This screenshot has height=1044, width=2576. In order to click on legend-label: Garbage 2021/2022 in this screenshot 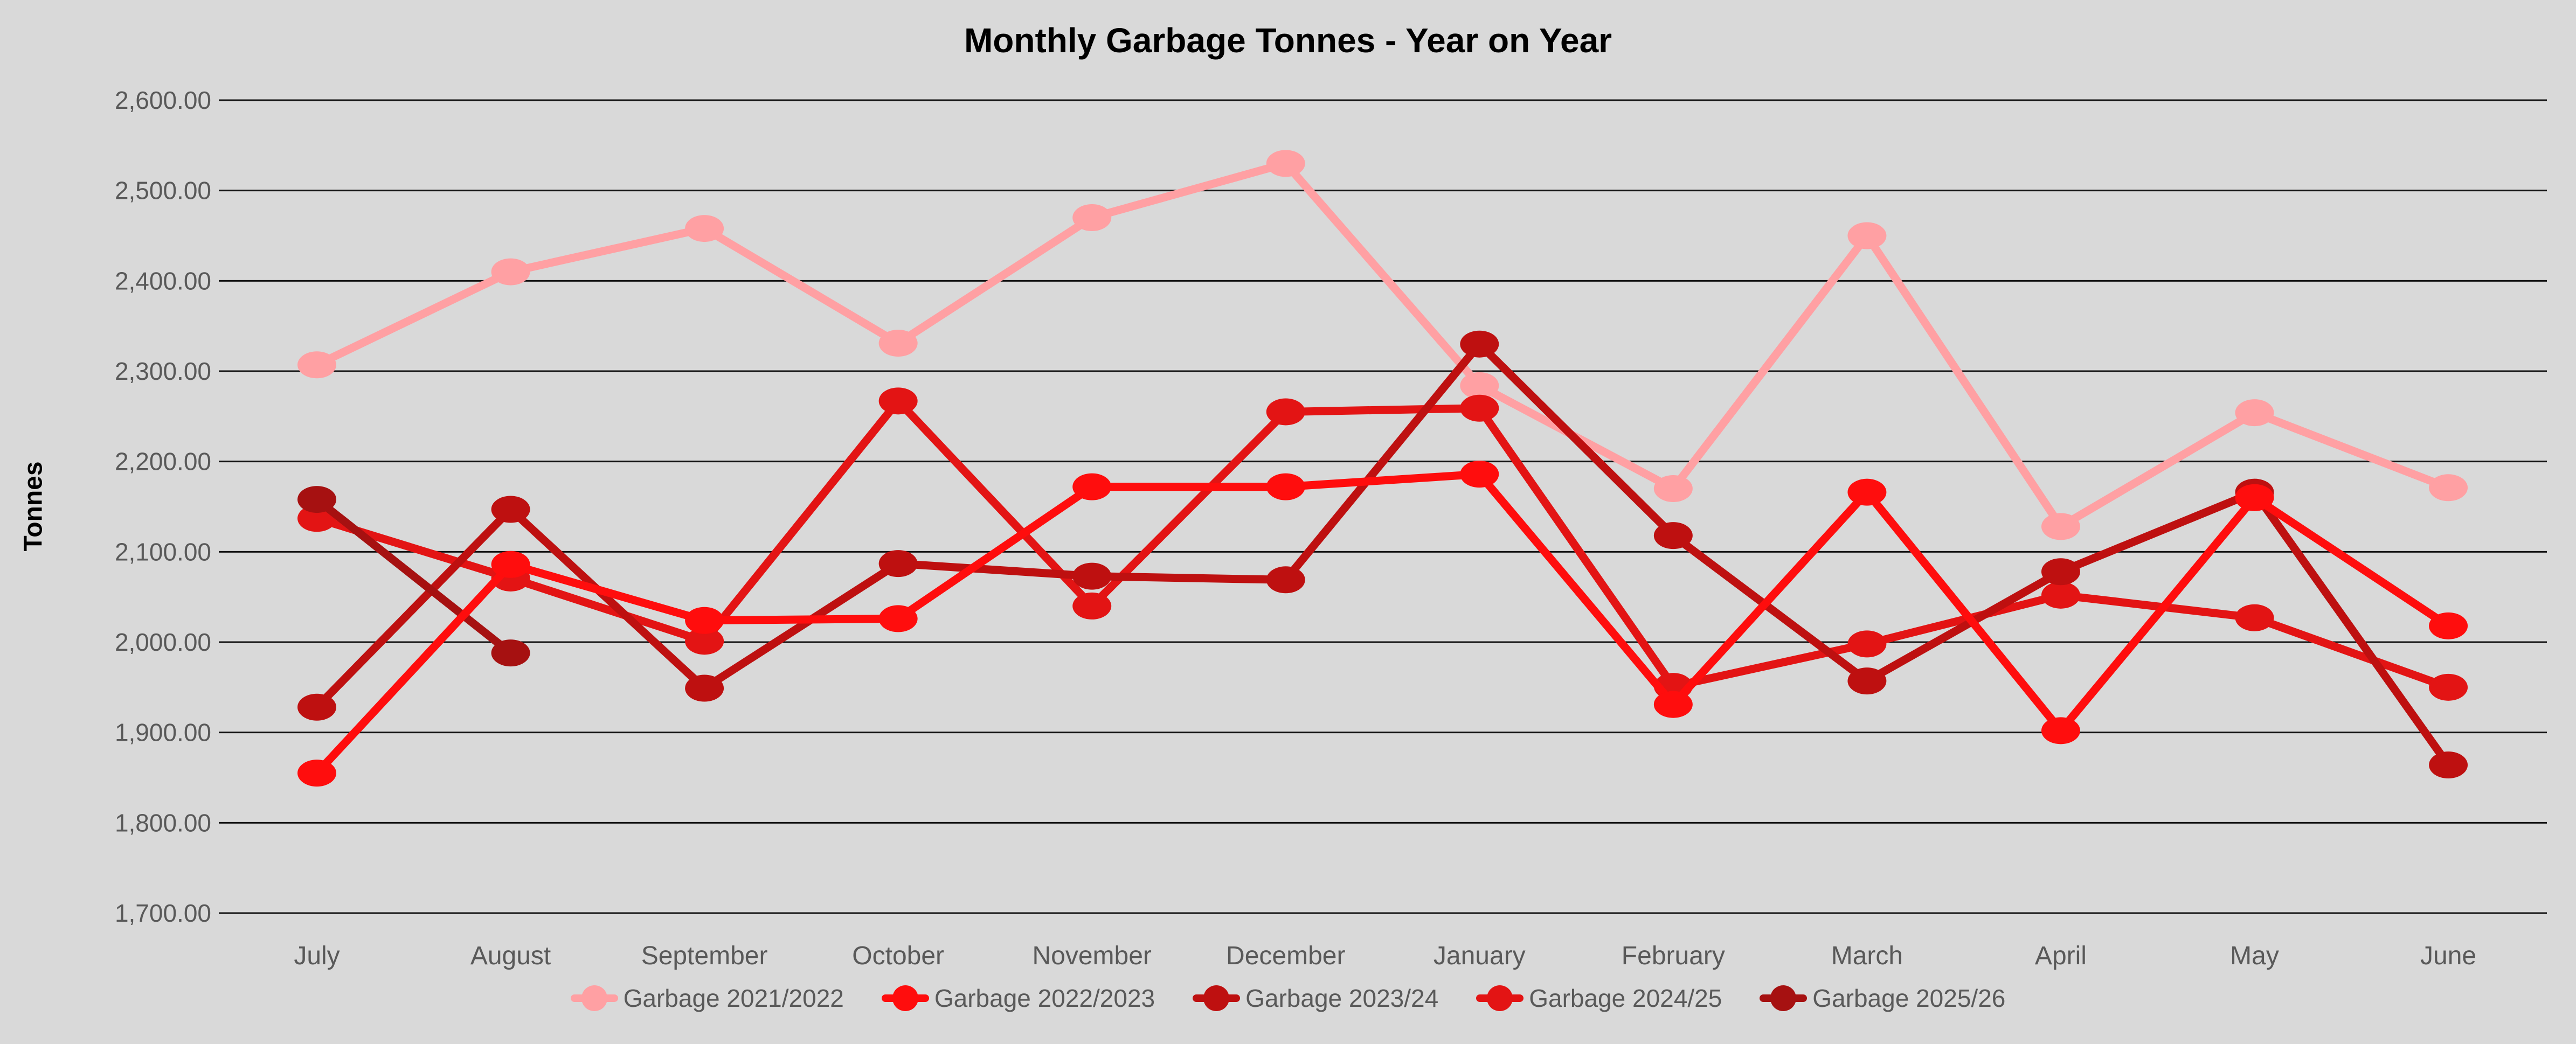, I will do `click(734, 998)`.